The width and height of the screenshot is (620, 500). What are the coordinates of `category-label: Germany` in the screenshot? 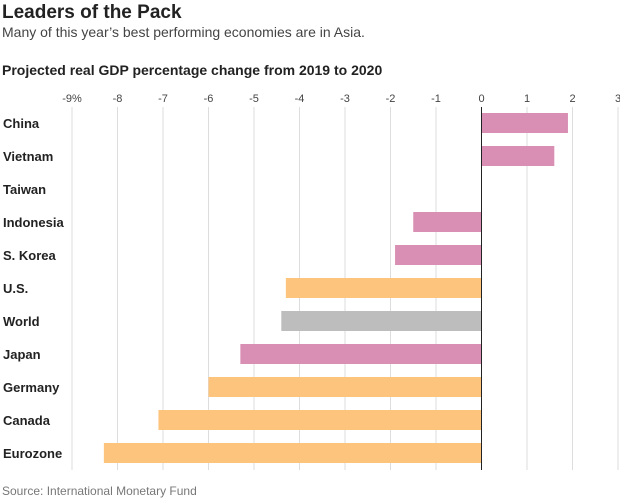 It's located at (31, 387).